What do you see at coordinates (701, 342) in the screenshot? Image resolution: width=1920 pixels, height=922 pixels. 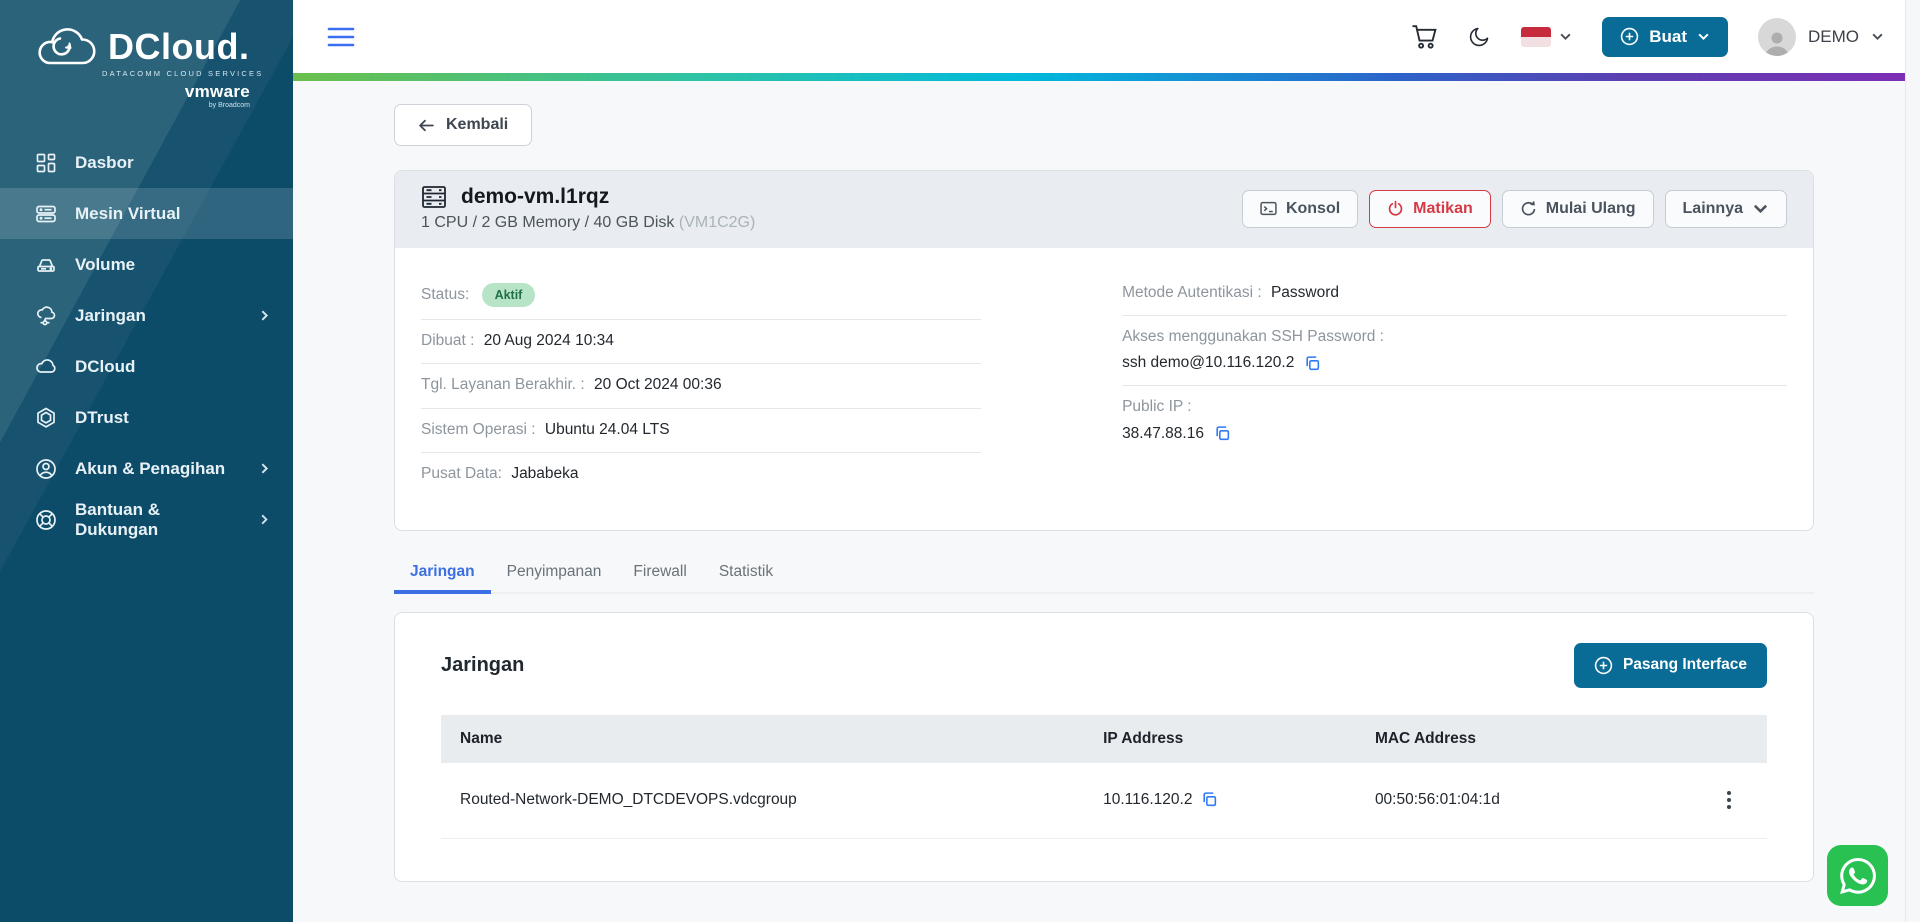 I see `detail-row-created: Dibuat : 20 Aug 2024 10:34` at bounding box center [701, 342].